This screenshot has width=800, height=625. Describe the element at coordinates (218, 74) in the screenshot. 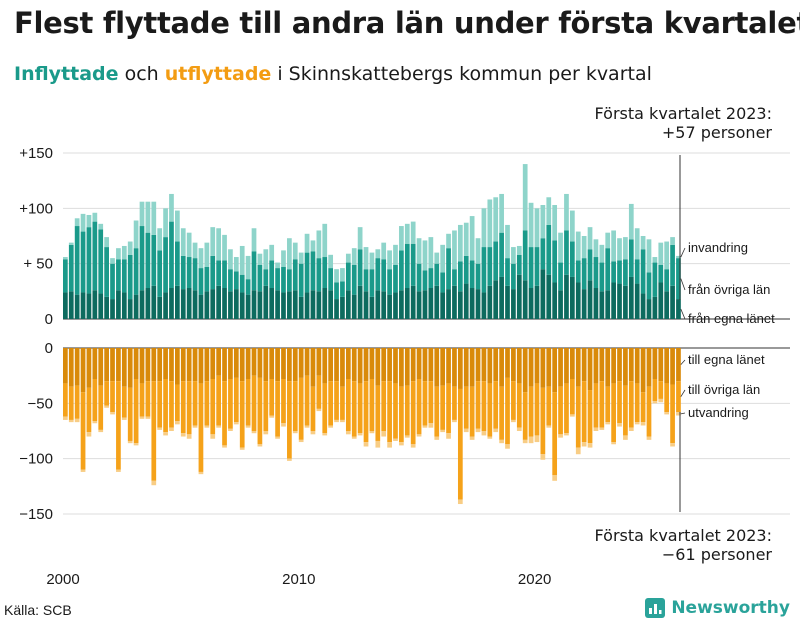

I see `subtitle-utflyttade: utflyttade` at that location.